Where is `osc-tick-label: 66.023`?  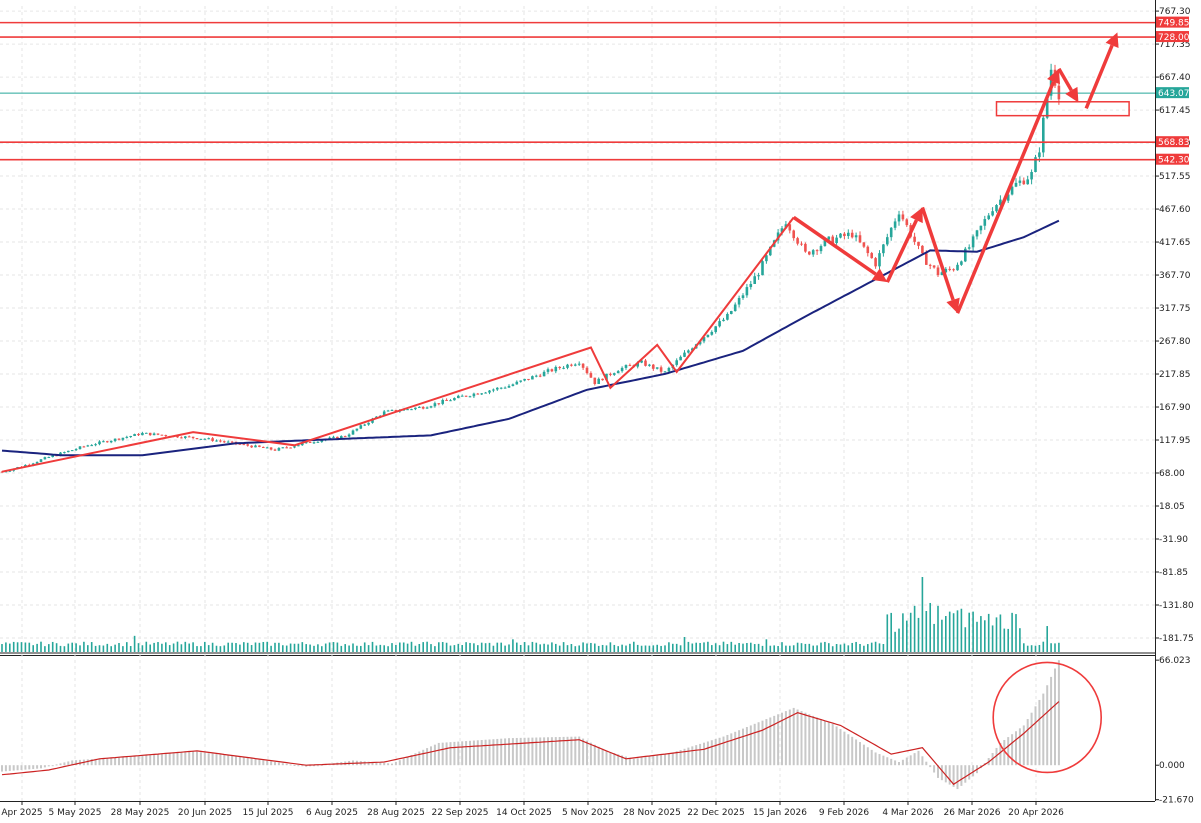 osc-tick-label: 66.023 is located at coordinates (1175, 661).